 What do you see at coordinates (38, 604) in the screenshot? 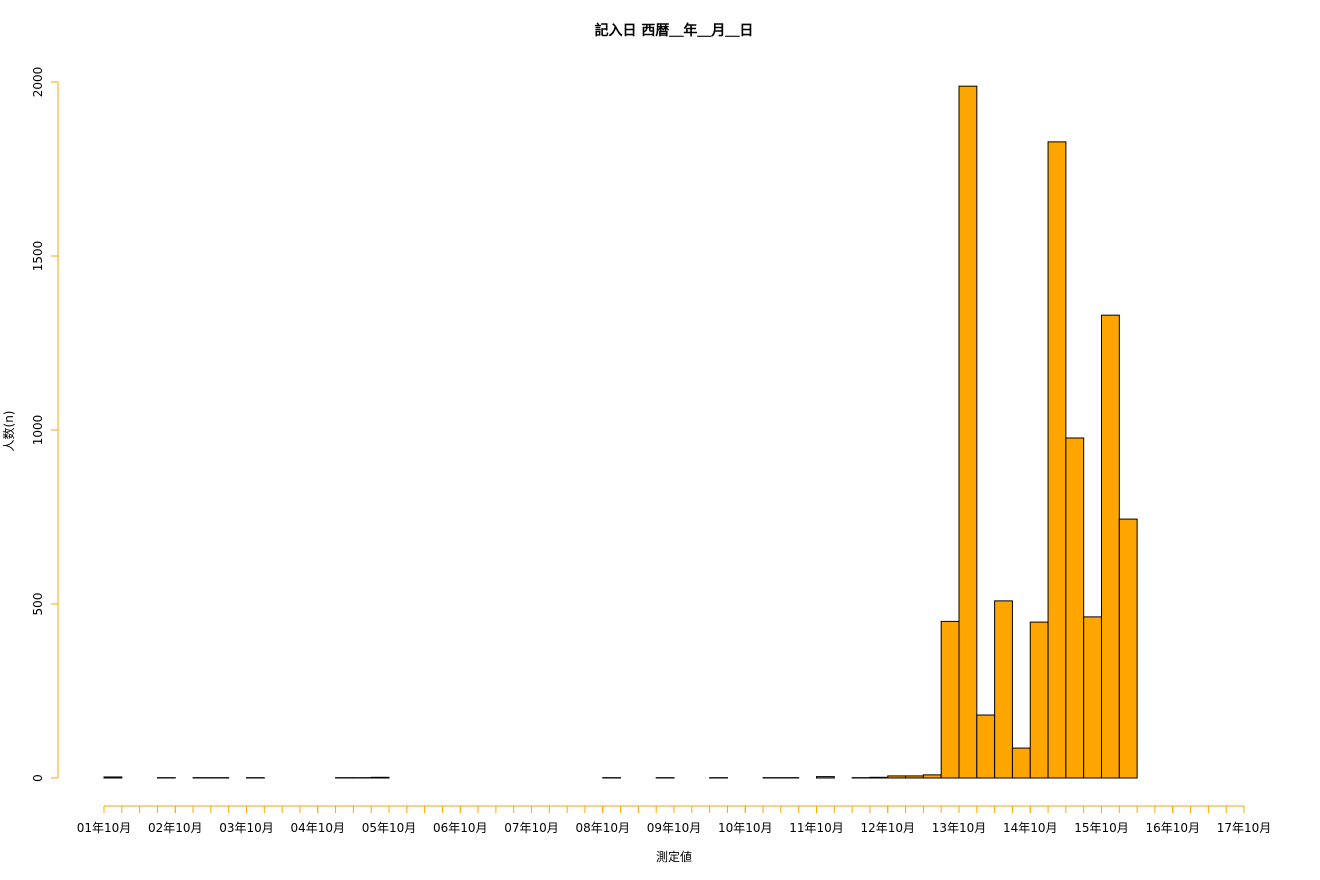
I see `y-tick-label: 500` at bounding box center [38, 604].